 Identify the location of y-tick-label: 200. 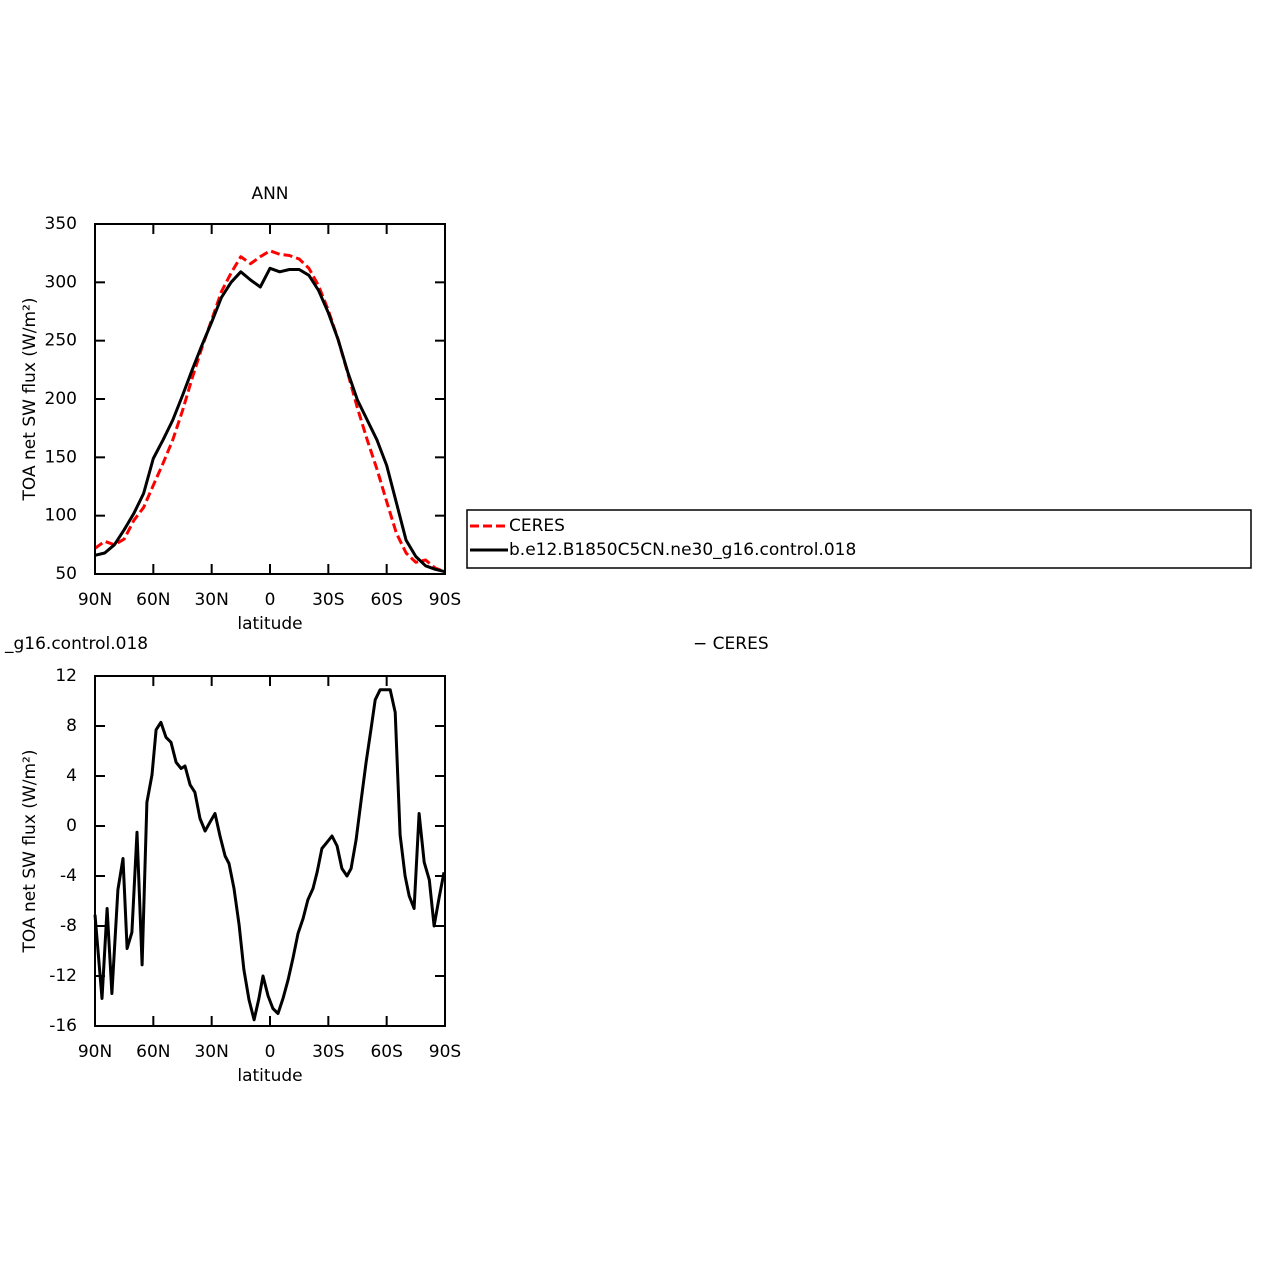
(61, 399).